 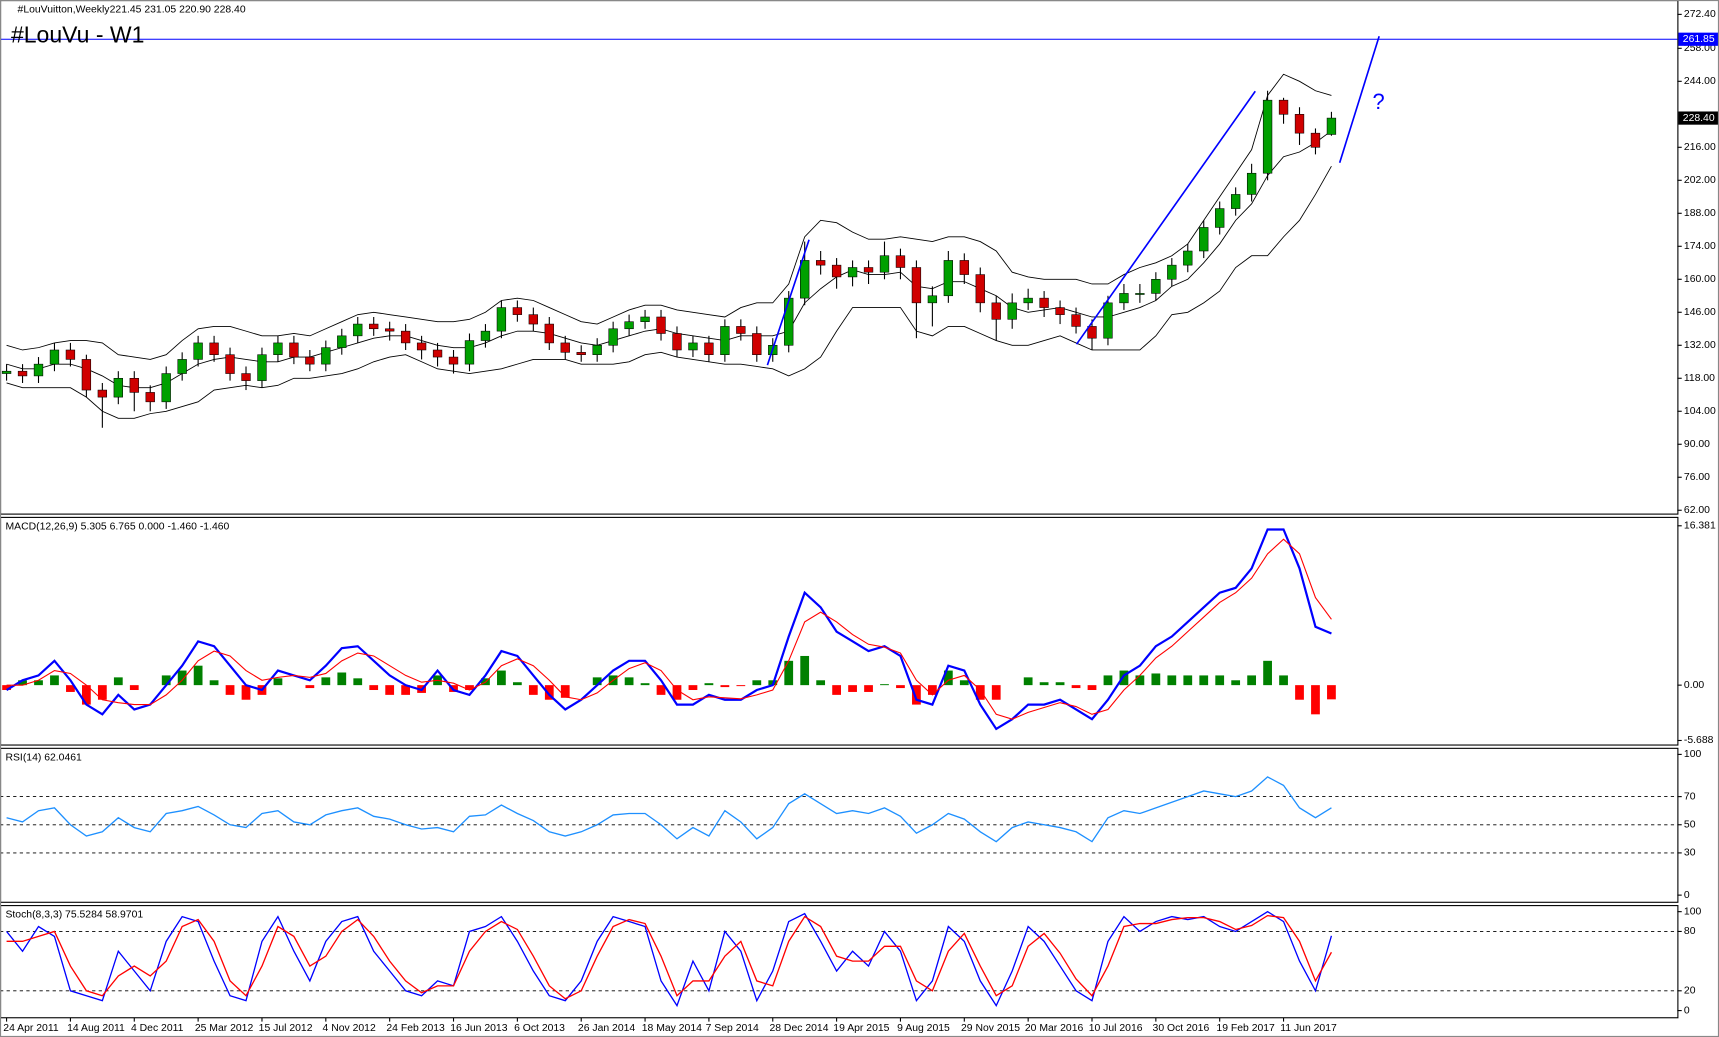 I want to click on y-tick-label: 146.00, so click(x=1700, y=312).